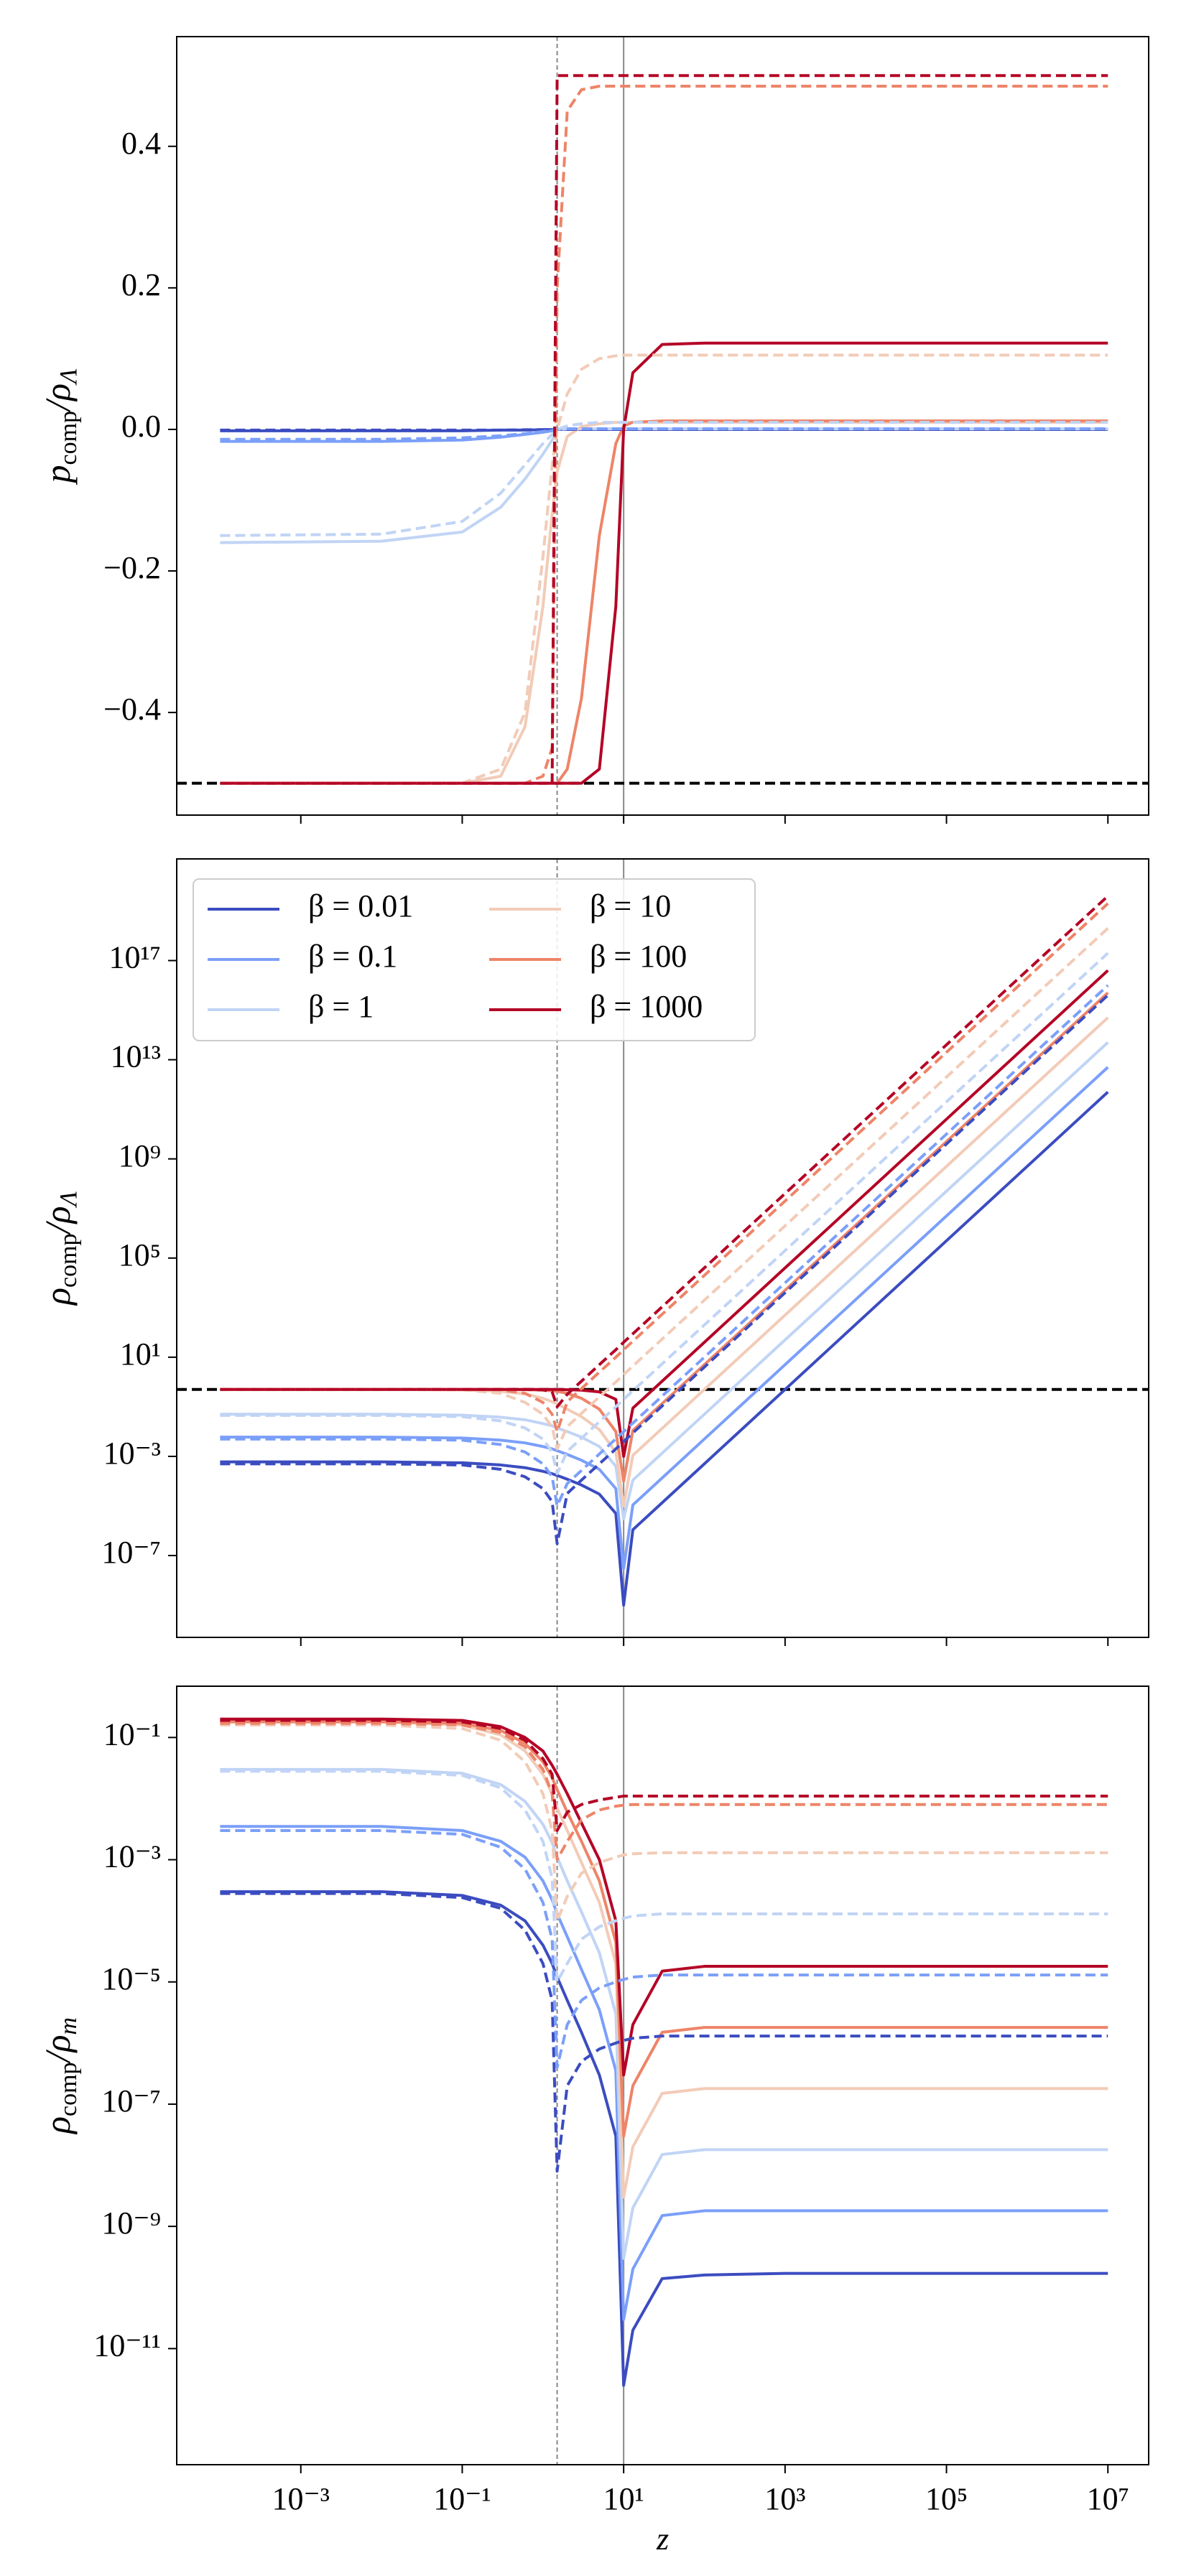 Image resolution: width=1181 pixels, height=2576 pixels. What do you see at coordinates (353, 956) in the screenshot?
I see `legend-label: β = 0.1` at bounding box center [353, 956].